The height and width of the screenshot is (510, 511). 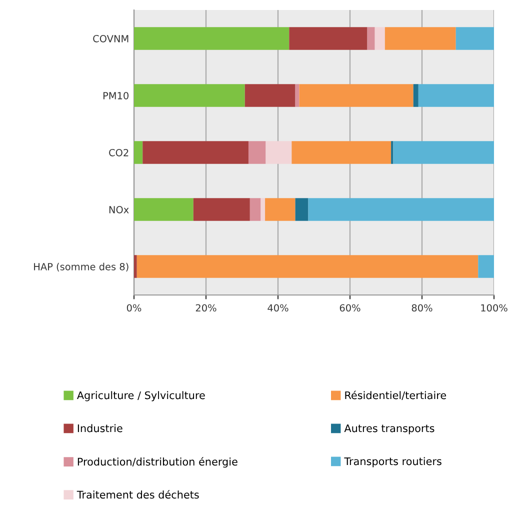 What do you see at coordinates (350, 308) in the screenshot?
I see `x-tick-label: 60%` at bounding box center [350, 308].